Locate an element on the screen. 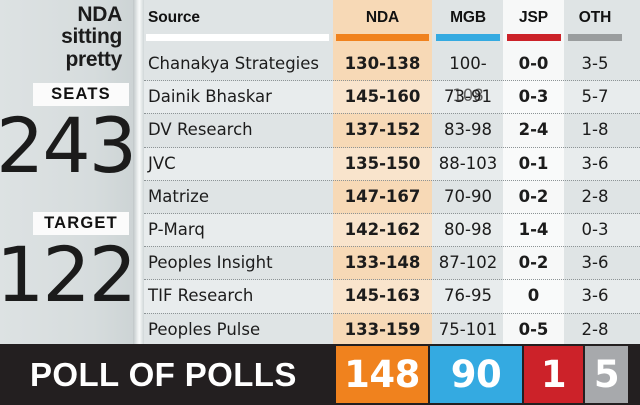  cell-nda: 135-150 is located at coordinates (382, 163).